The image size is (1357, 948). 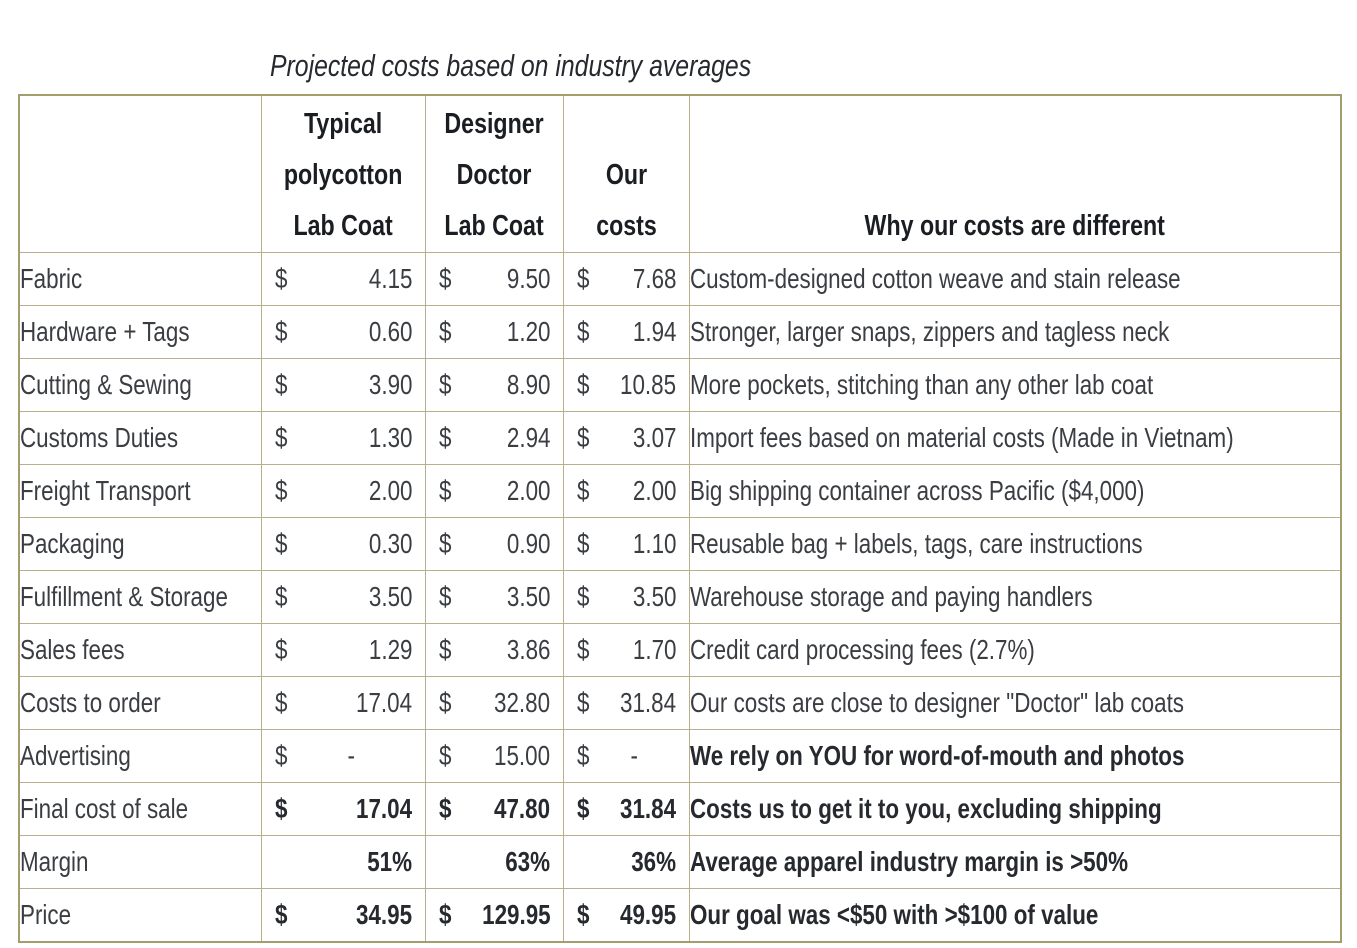 What do you see at coordinates (104, 808) in the screenshot?
I see `row-label-text: Final cost of sale` at bounding box center [104, 808].